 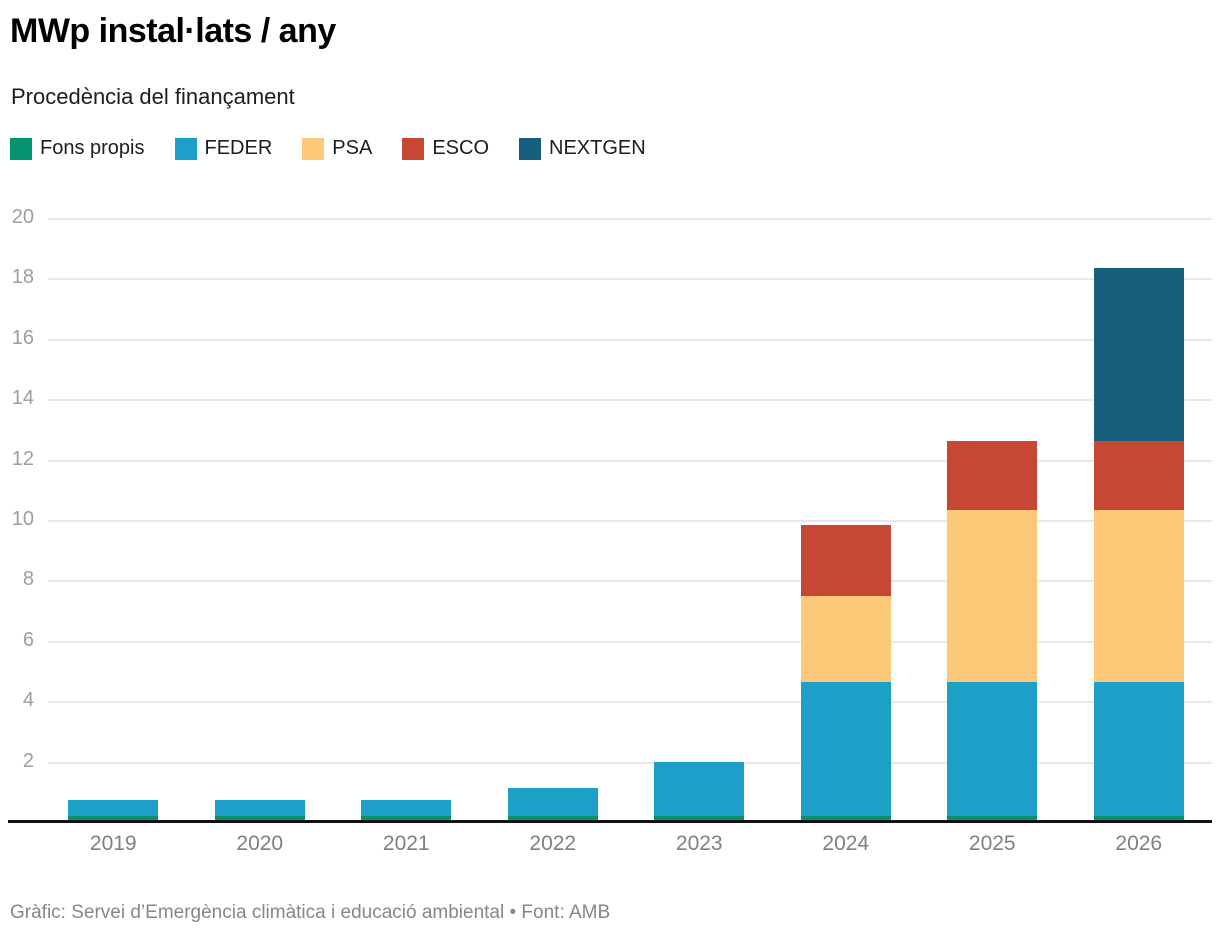 What do you see at coordinates (113, 843) in the screenshot?
I see `x-label-2019: 2019` at bounding box center [113, 843].